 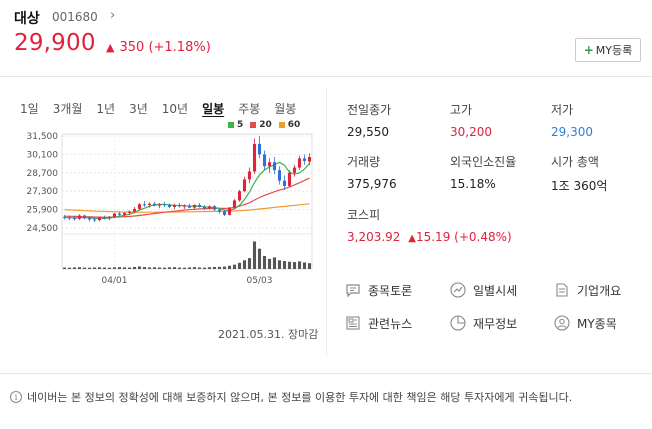 What do you see at coordinates (175, 109) in the screenshot?
I see `tab-10y: 10년` at bounding box center [175, 109].